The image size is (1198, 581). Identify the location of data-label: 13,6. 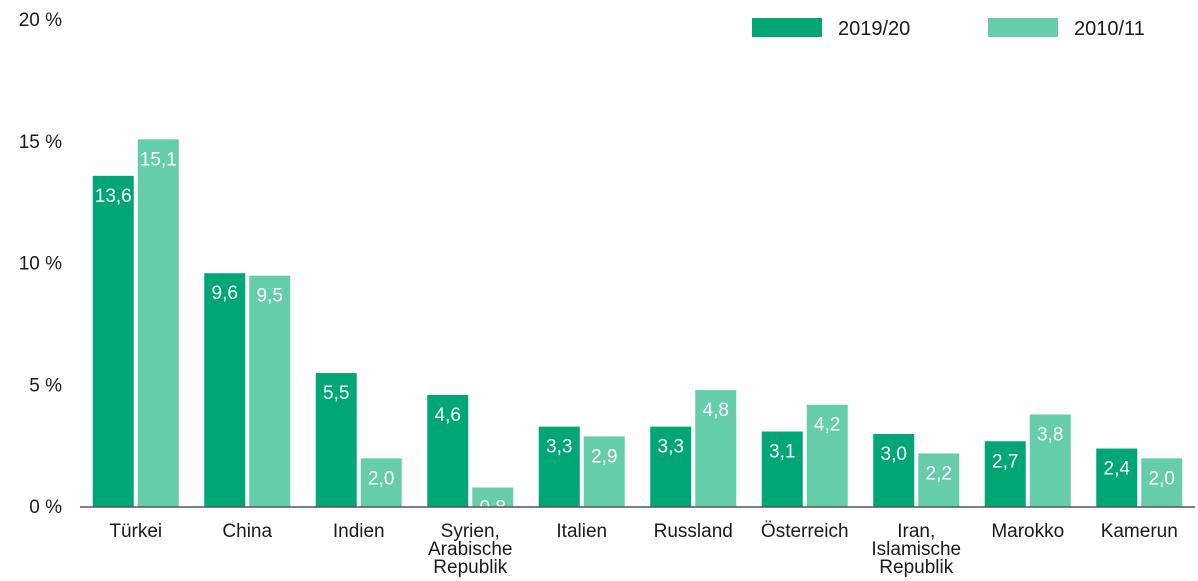
(113, 196).